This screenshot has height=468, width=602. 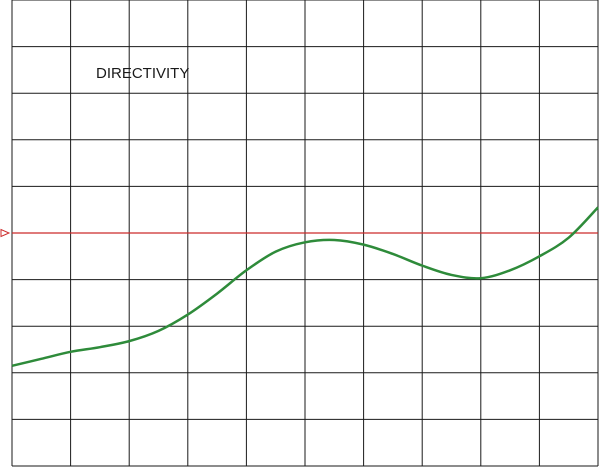 What do you see at coordinates (5, 233) in the screenshot?
I see `reference-marker-icon` at bounding box center [5, 233].